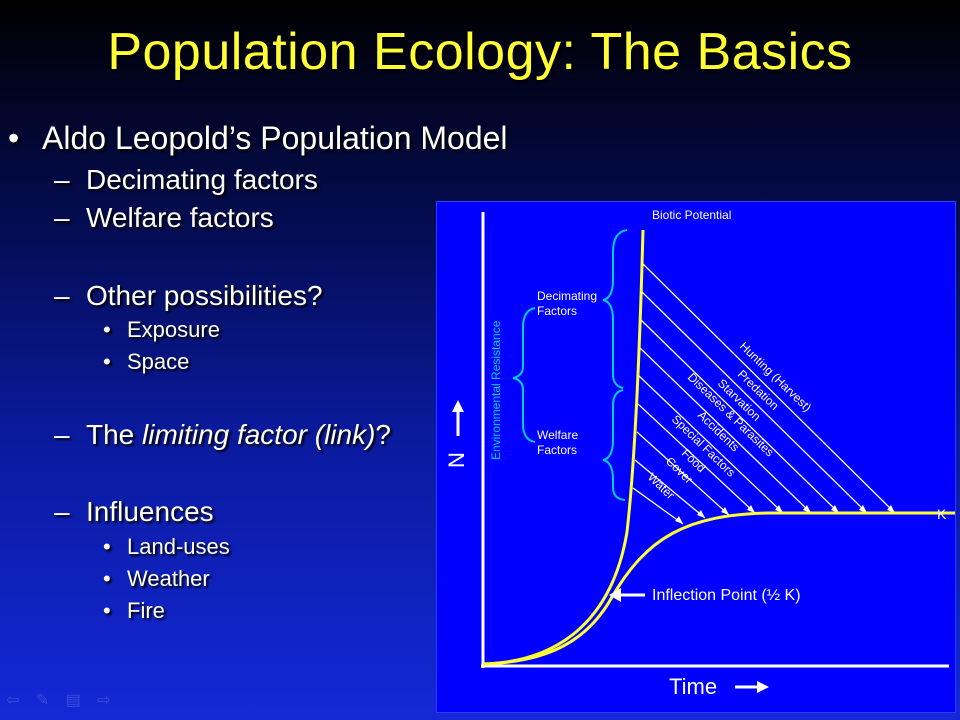  Describe the element at coordinates (615, 309) in the screenshot. I see `decimating-brace` at that location.